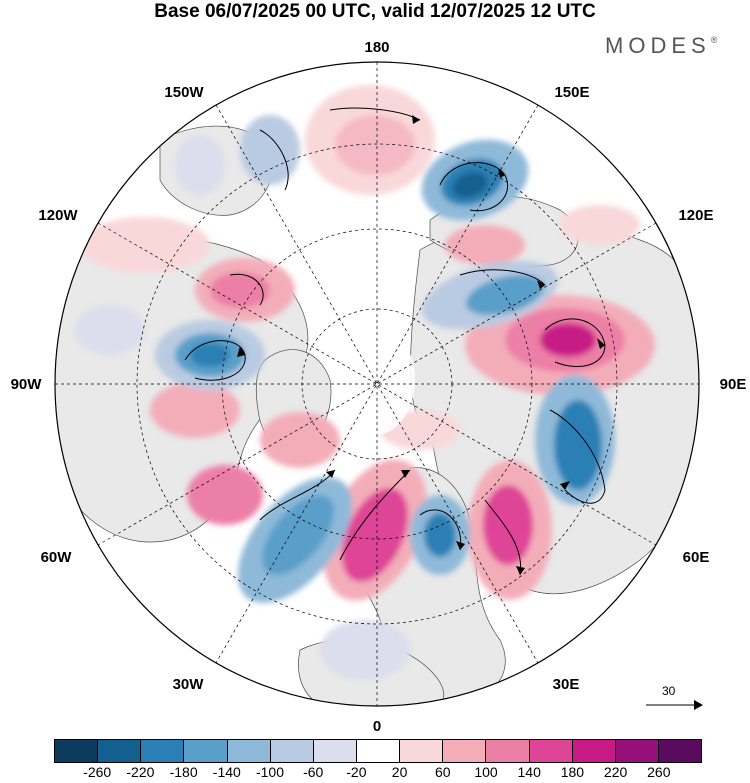 The width and height of the screenshot is (750, 783). What do you see at coordinates (659, 772) in the screenshot?
I see `colorbar-tick-label: 260` at bounding box center [659, 772].